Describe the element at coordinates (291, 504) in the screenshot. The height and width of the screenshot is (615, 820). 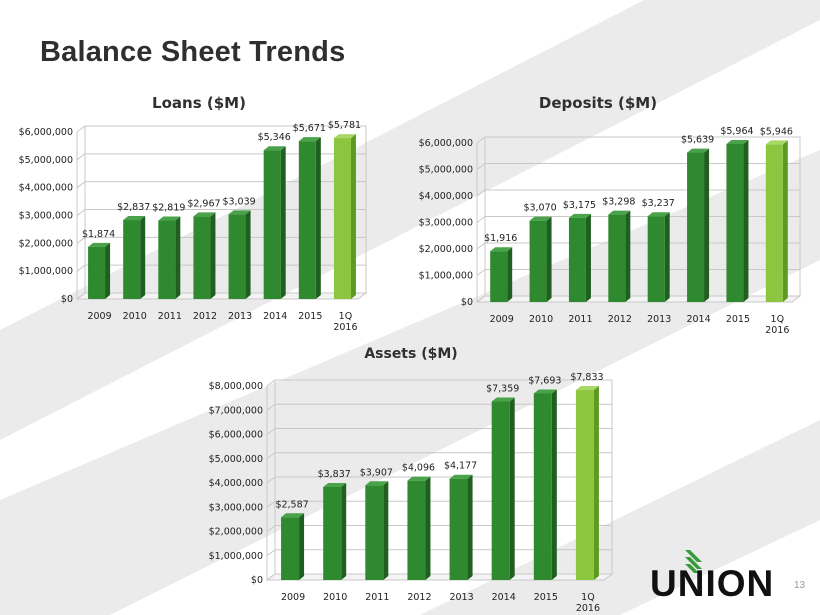
I see `data-label: $2,587` at that location.